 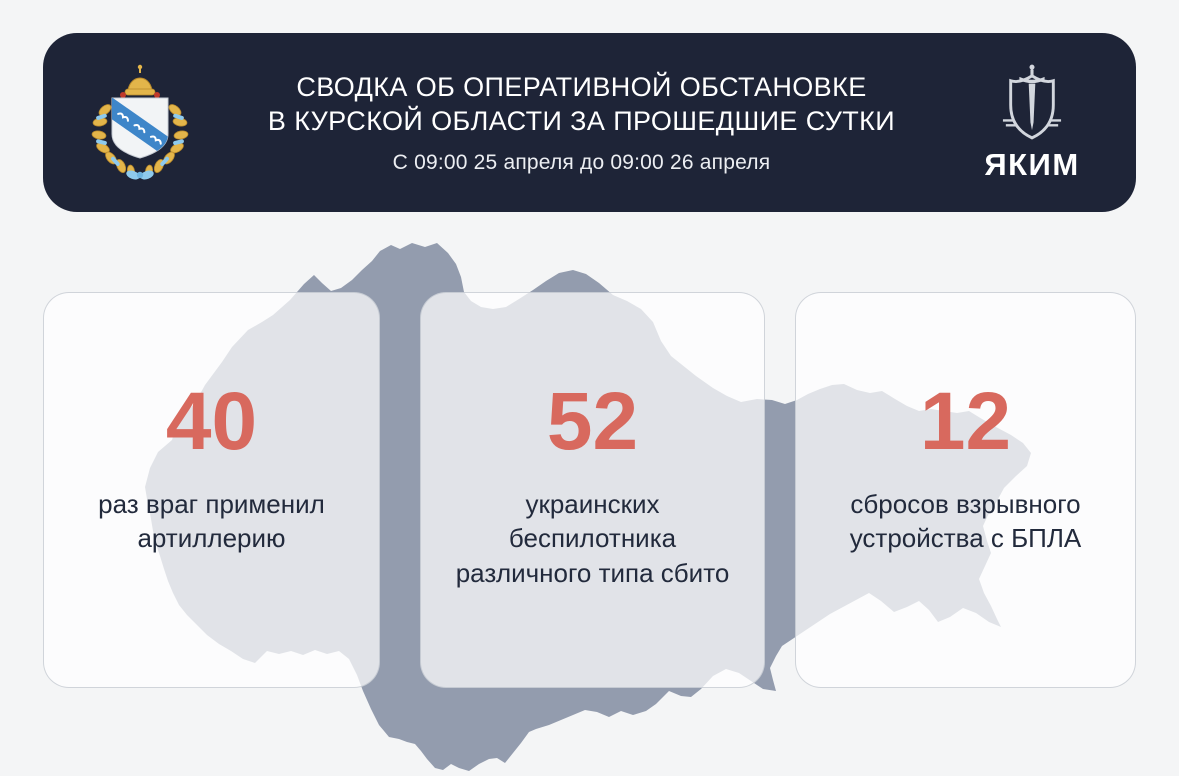 I want to click on stat-value: 40, so click(x=211, y=421).